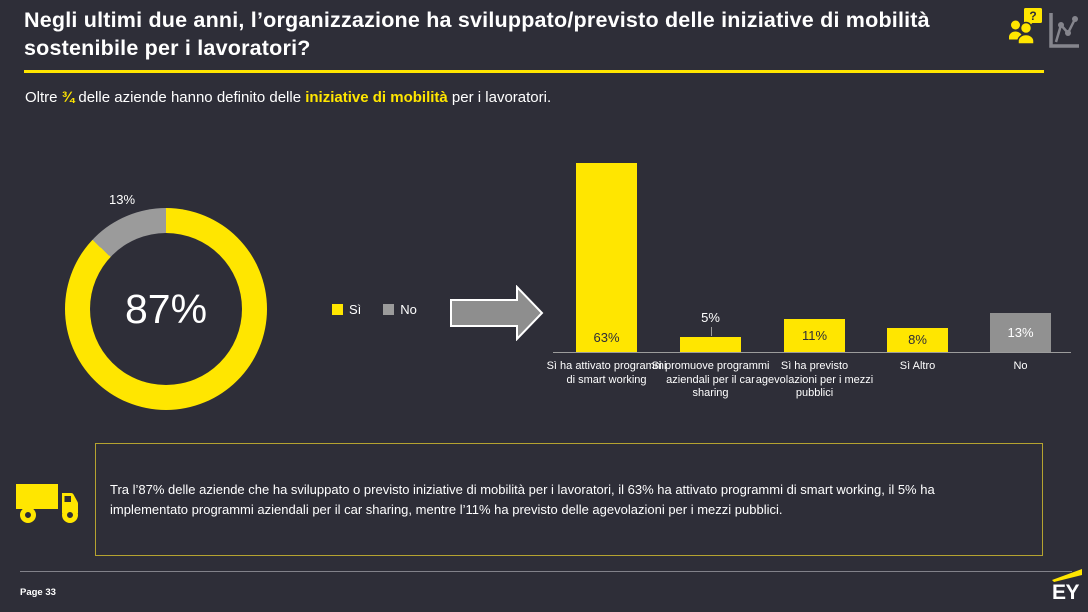 Image resolution: width=1088 pixels, height=612 pixels. I want to click on donut-legend: Sì No, so click(374, 309).